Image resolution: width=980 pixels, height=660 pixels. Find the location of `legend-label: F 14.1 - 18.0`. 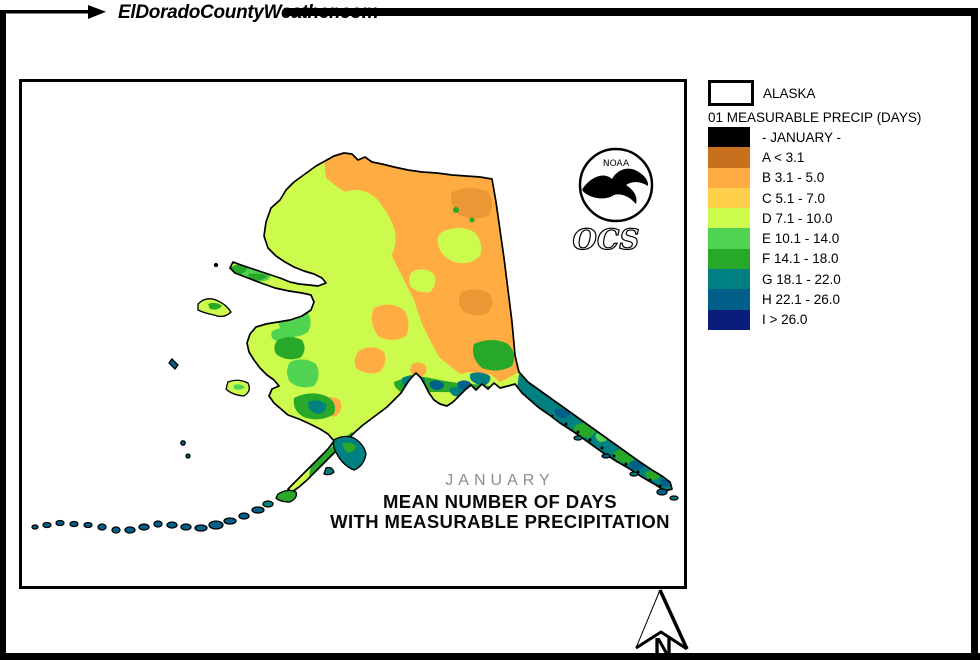

legend-label: F 14.1 - 18.0 is located at coordinates (800, 259).